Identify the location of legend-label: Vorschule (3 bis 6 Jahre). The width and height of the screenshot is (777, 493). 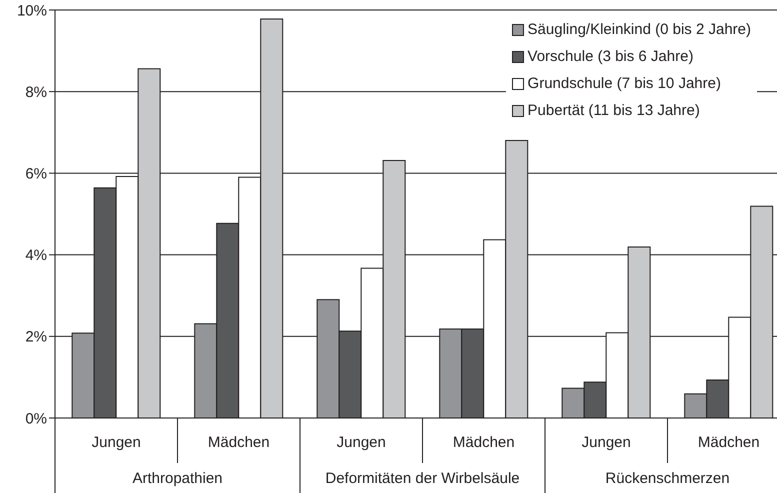
(611, 56).